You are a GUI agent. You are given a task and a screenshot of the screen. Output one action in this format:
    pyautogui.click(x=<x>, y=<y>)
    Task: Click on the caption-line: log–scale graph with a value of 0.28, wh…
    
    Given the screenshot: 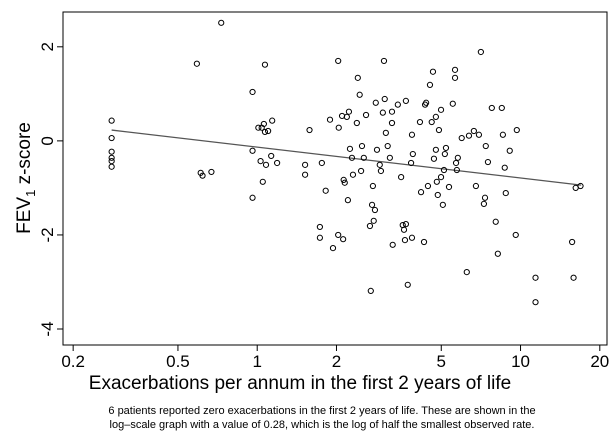 What is the action you would take?
    pyautogui.click(x=322, y=425)
    